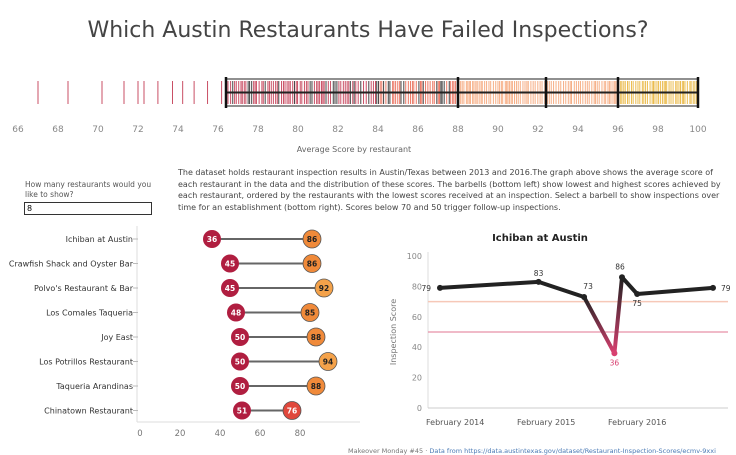  I want to click on restaurant-count-input, so click(88, 208).